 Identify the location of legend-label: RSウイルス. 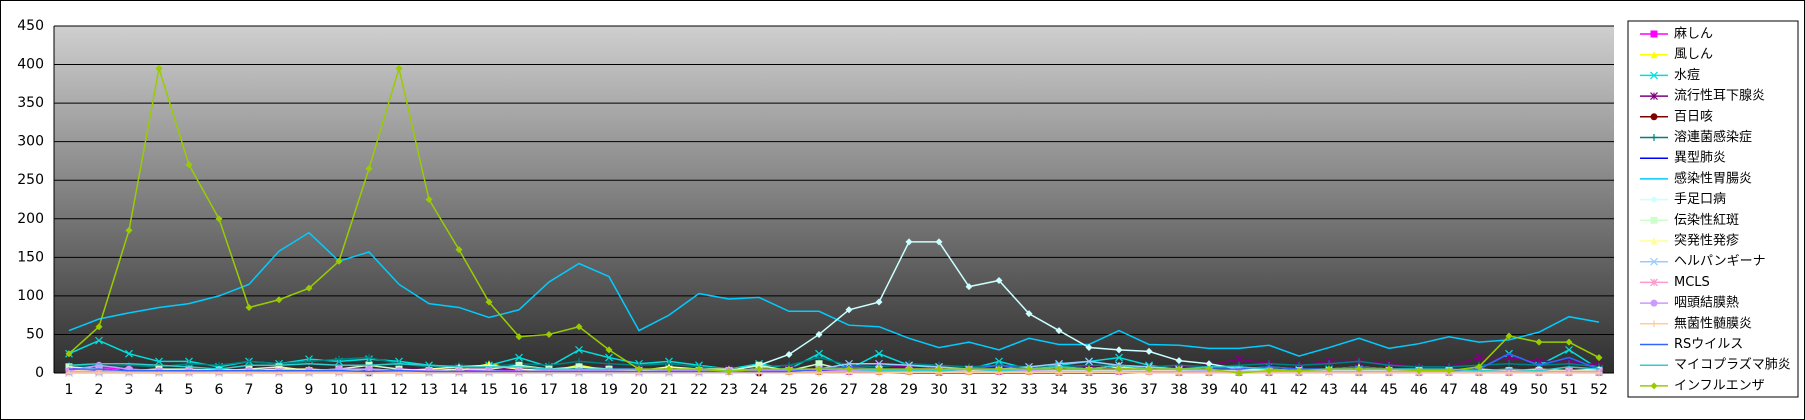
(1708, 344).